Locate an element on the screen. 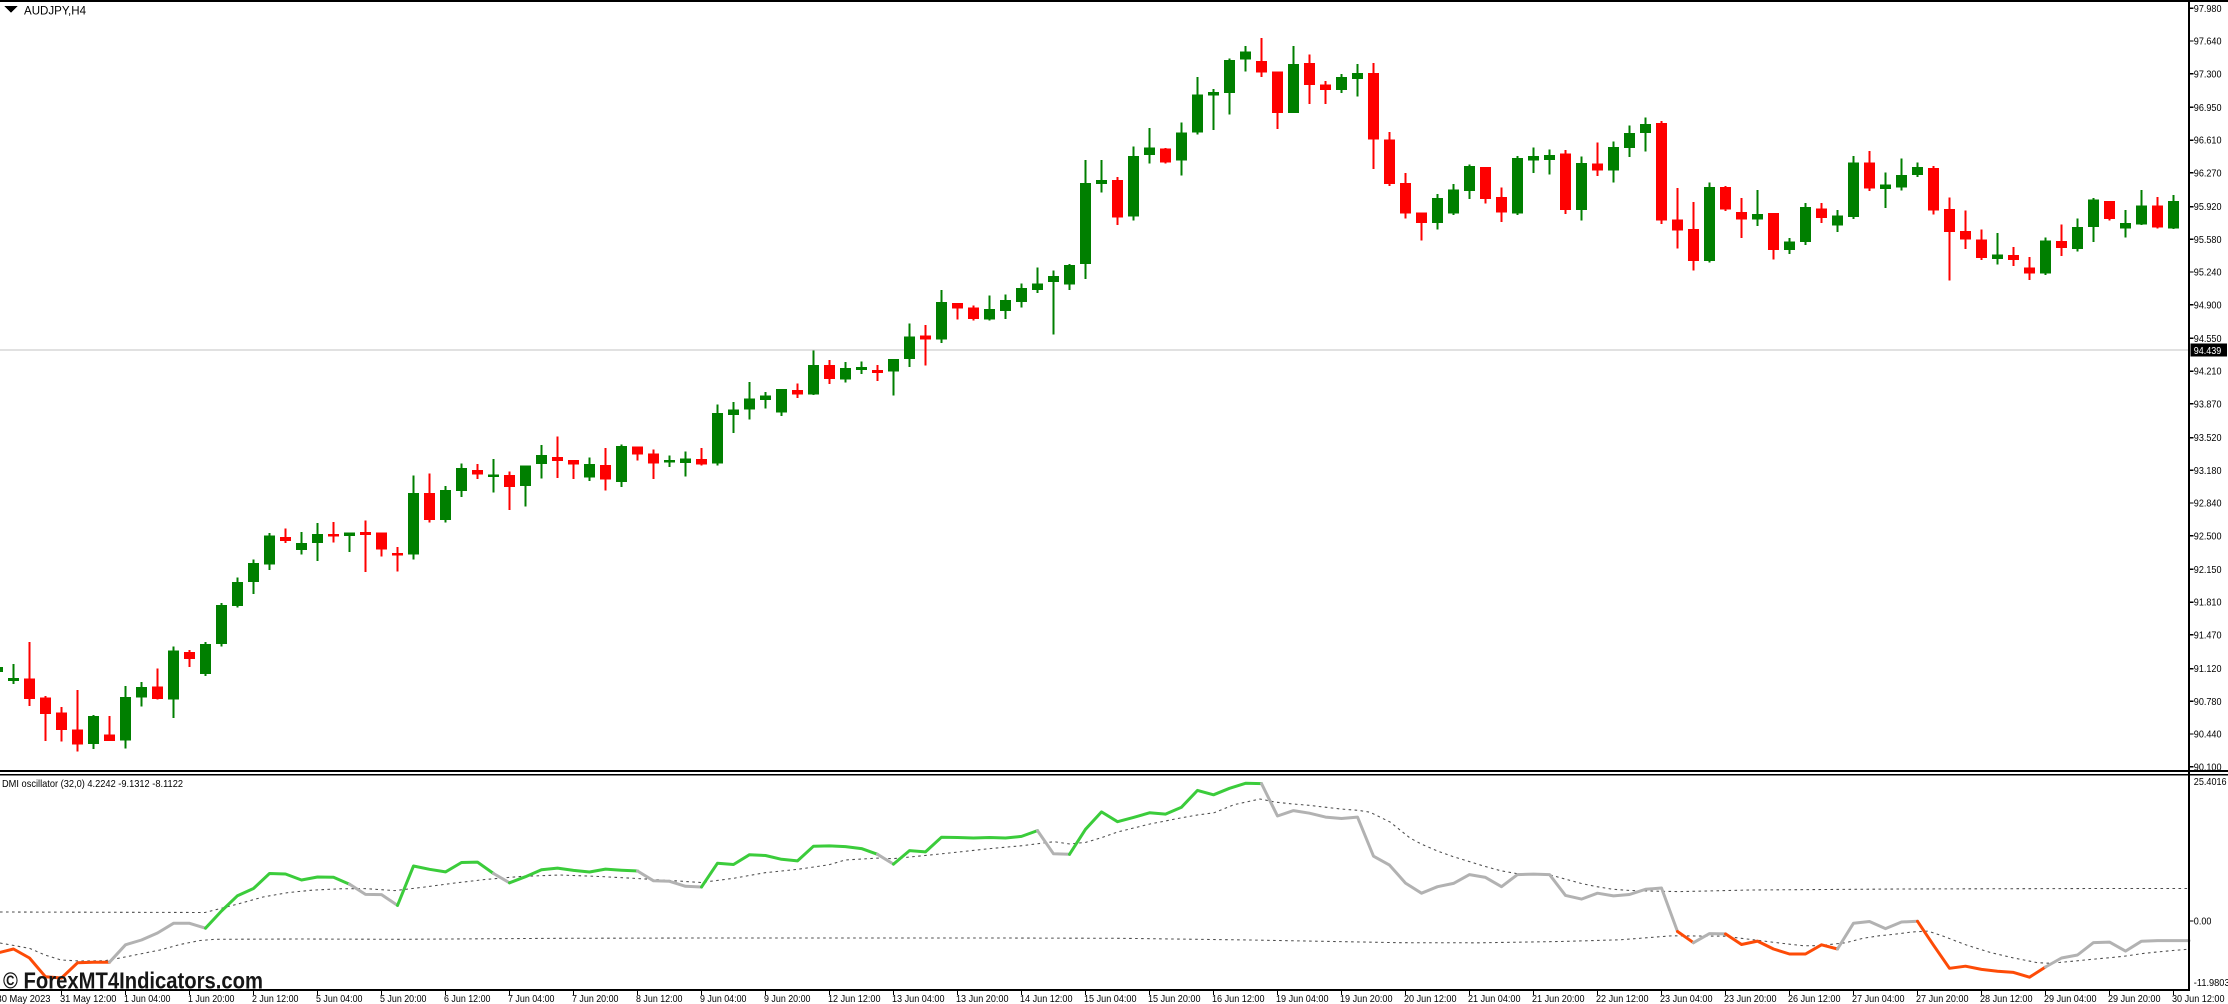 Image resolution: width=2228 pixels, height=1004 pixels. svg-text: 96.270 is located at coordinates (2208, 174).